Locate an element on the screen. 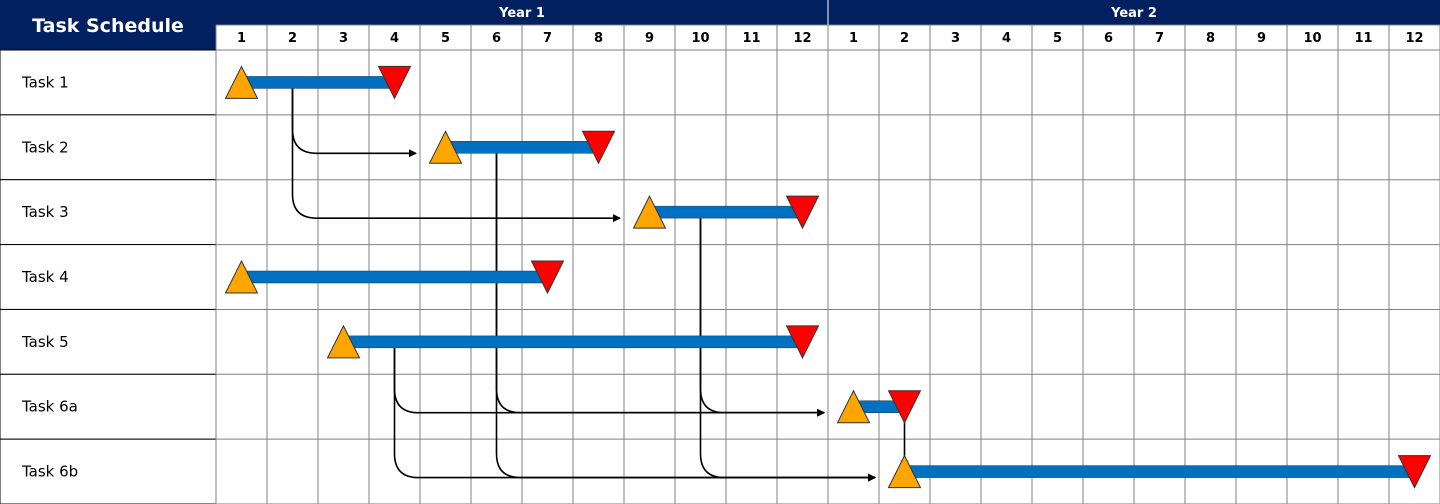 This screenshot has width=1440, height=504. task-label: Task 6a is located at coordinates (49, 407).